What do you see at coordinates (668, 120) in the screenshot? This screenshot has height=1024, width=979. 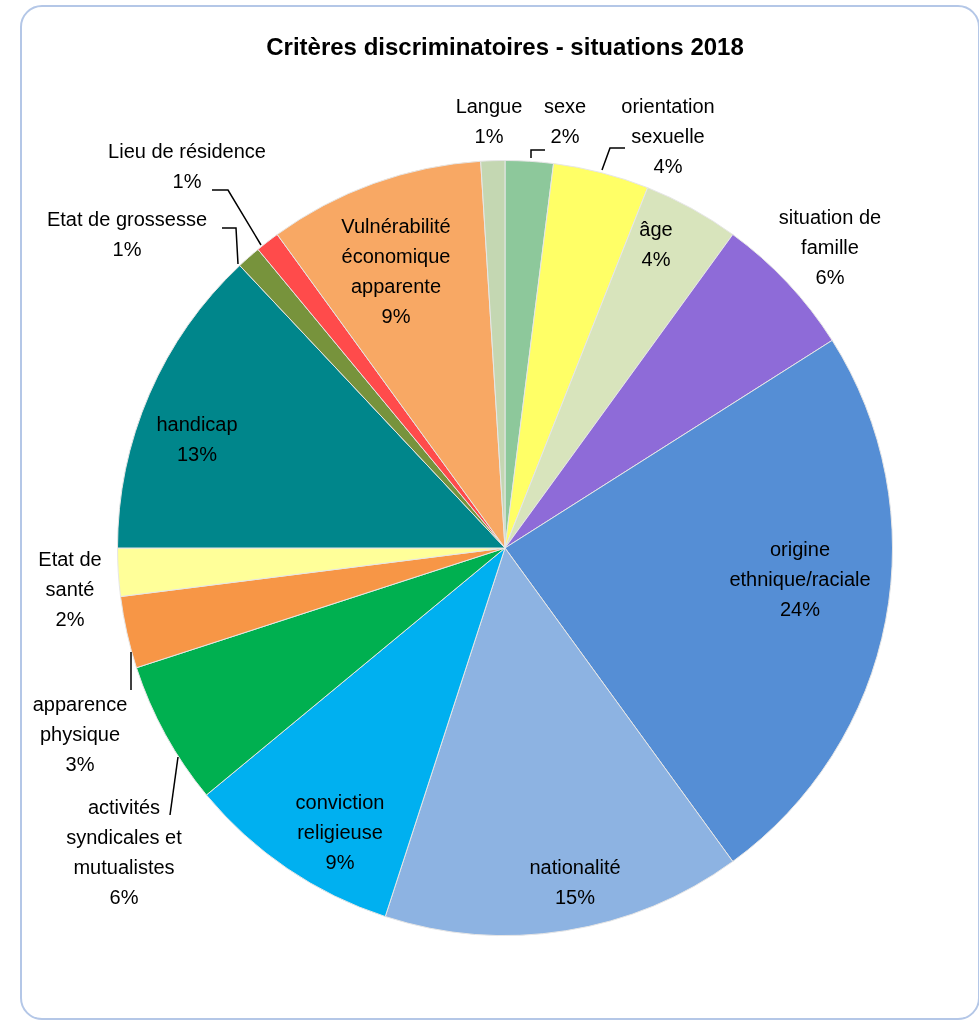 I see `slice-label: orientation sexuelle` at bounding box center [668, 120].